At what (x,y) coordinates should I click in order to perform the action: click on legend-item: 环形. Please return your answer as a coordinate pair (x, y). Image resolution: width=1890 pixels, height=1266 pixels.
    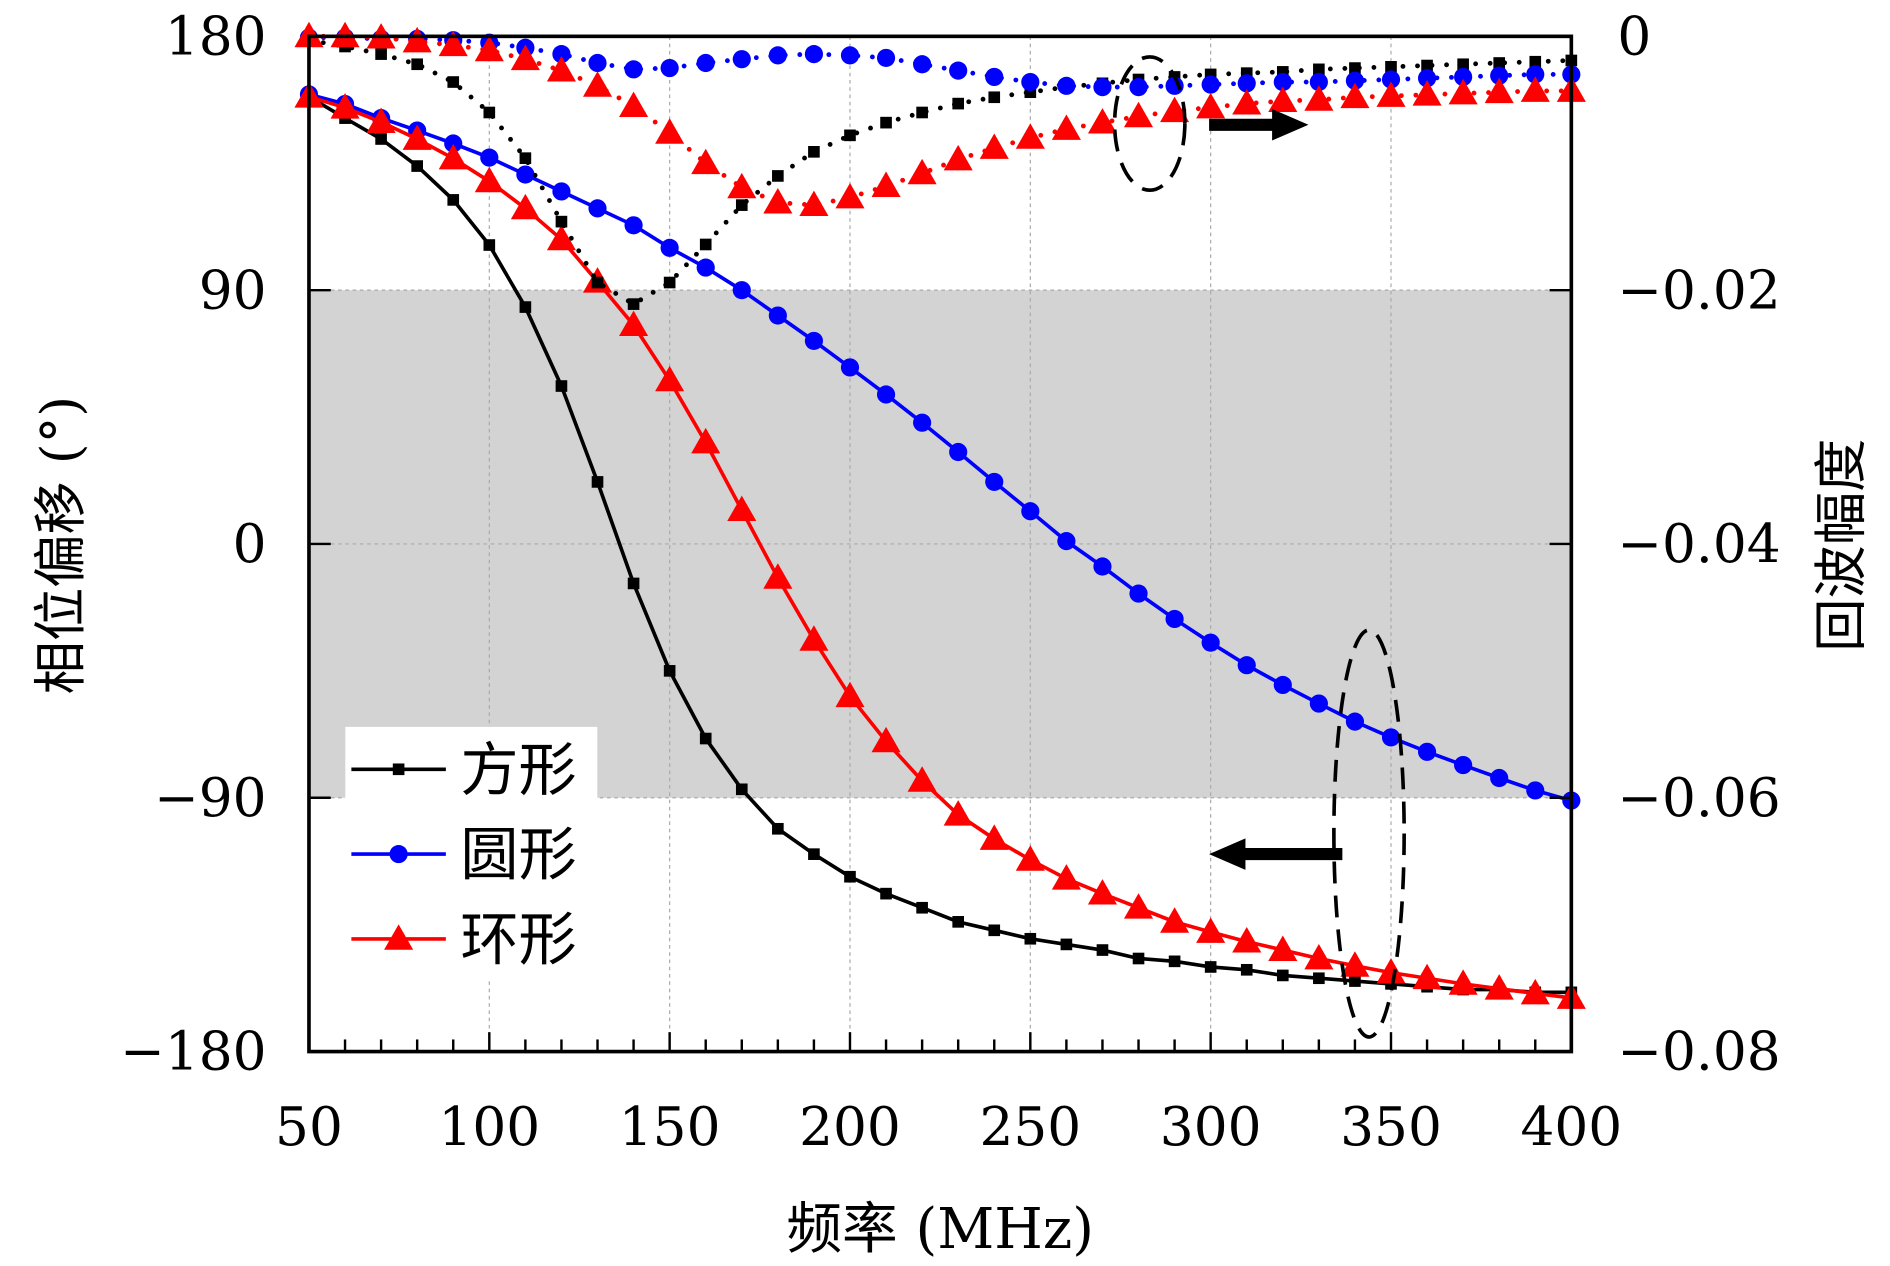
    Looking at the image, I should click on (464, 939).